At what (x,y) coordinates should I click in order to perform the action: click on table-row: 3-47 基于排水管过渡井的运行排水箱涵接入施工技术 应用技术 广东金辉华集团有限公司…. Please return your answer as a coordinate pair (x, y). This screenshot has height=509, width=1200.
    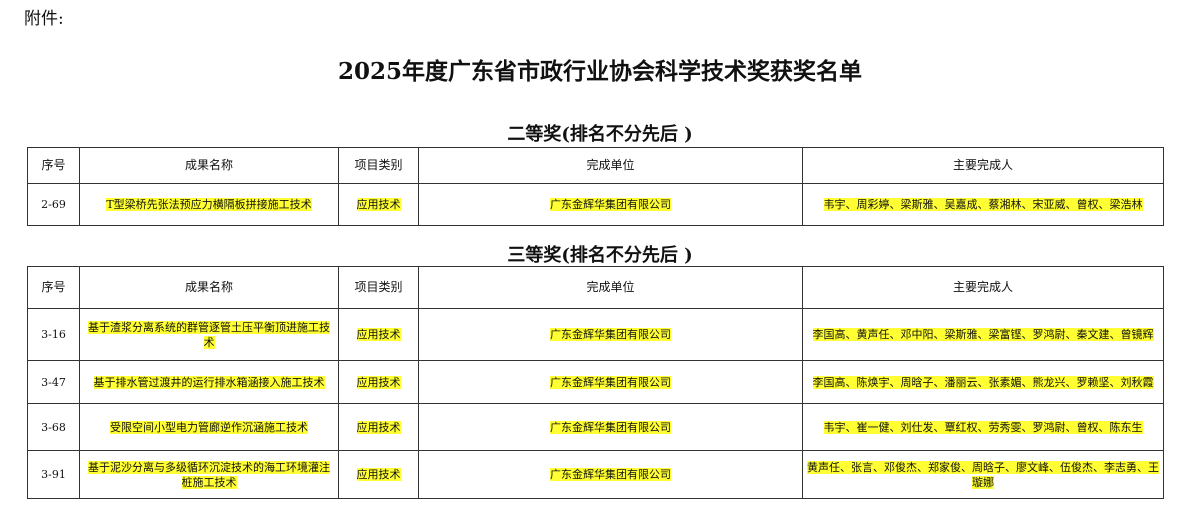
    Looking at the image, I should click on (595, 382).